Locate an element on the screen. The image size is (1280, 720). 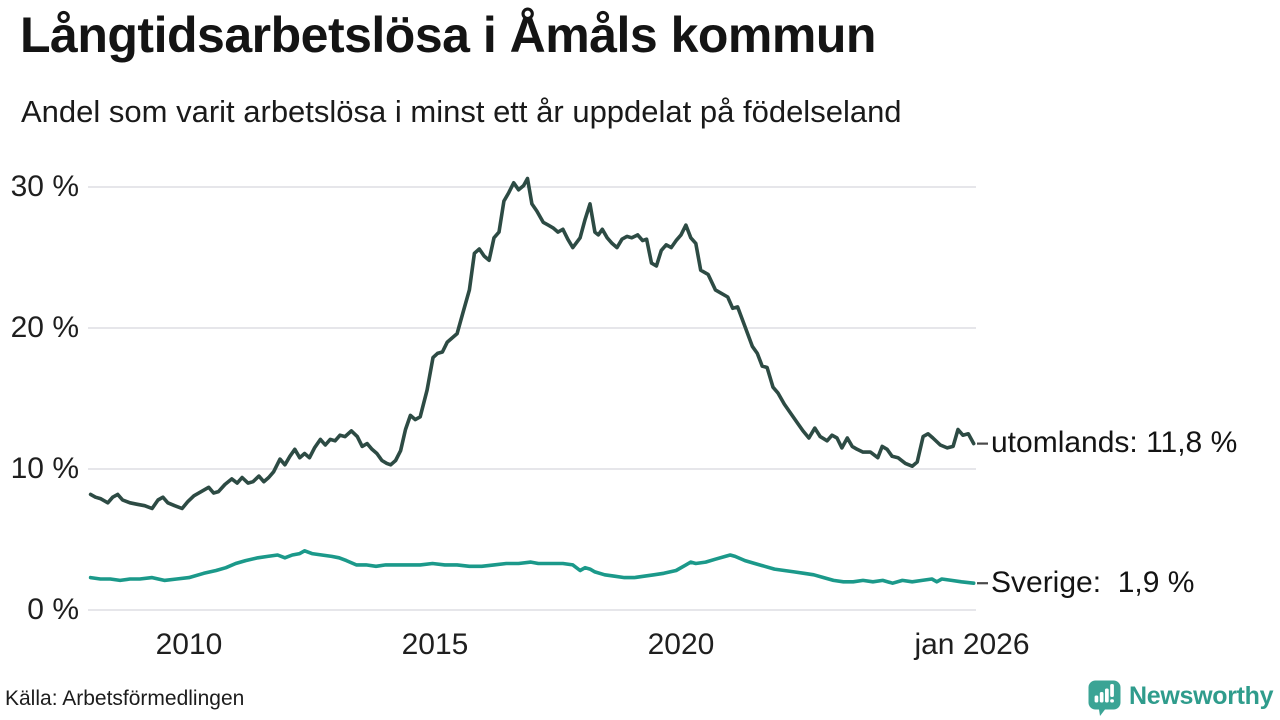
newsworthy-logo: Newsworthy is located at coordinates (1180, 698).